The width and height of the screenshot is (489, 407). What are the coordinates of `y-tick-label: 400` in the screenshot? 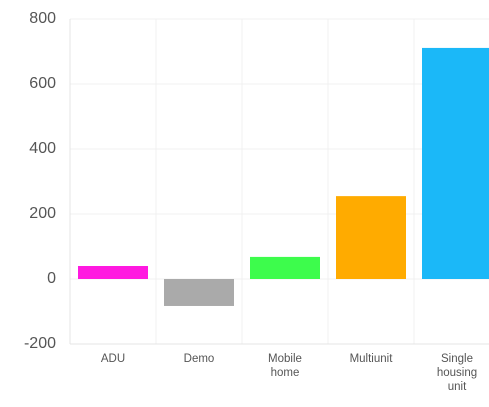 It's located at (42, 148).